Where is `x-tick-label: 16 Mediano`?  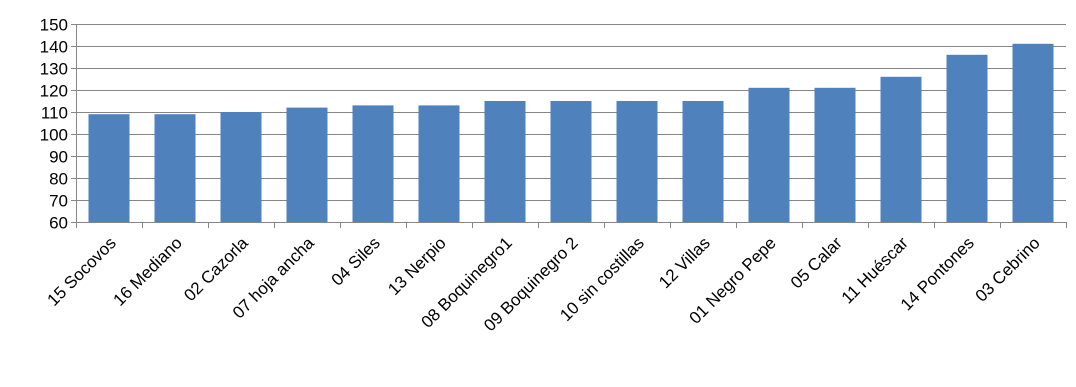 x-tick-label: 16 Mediano is located at coordinates (148, 271).